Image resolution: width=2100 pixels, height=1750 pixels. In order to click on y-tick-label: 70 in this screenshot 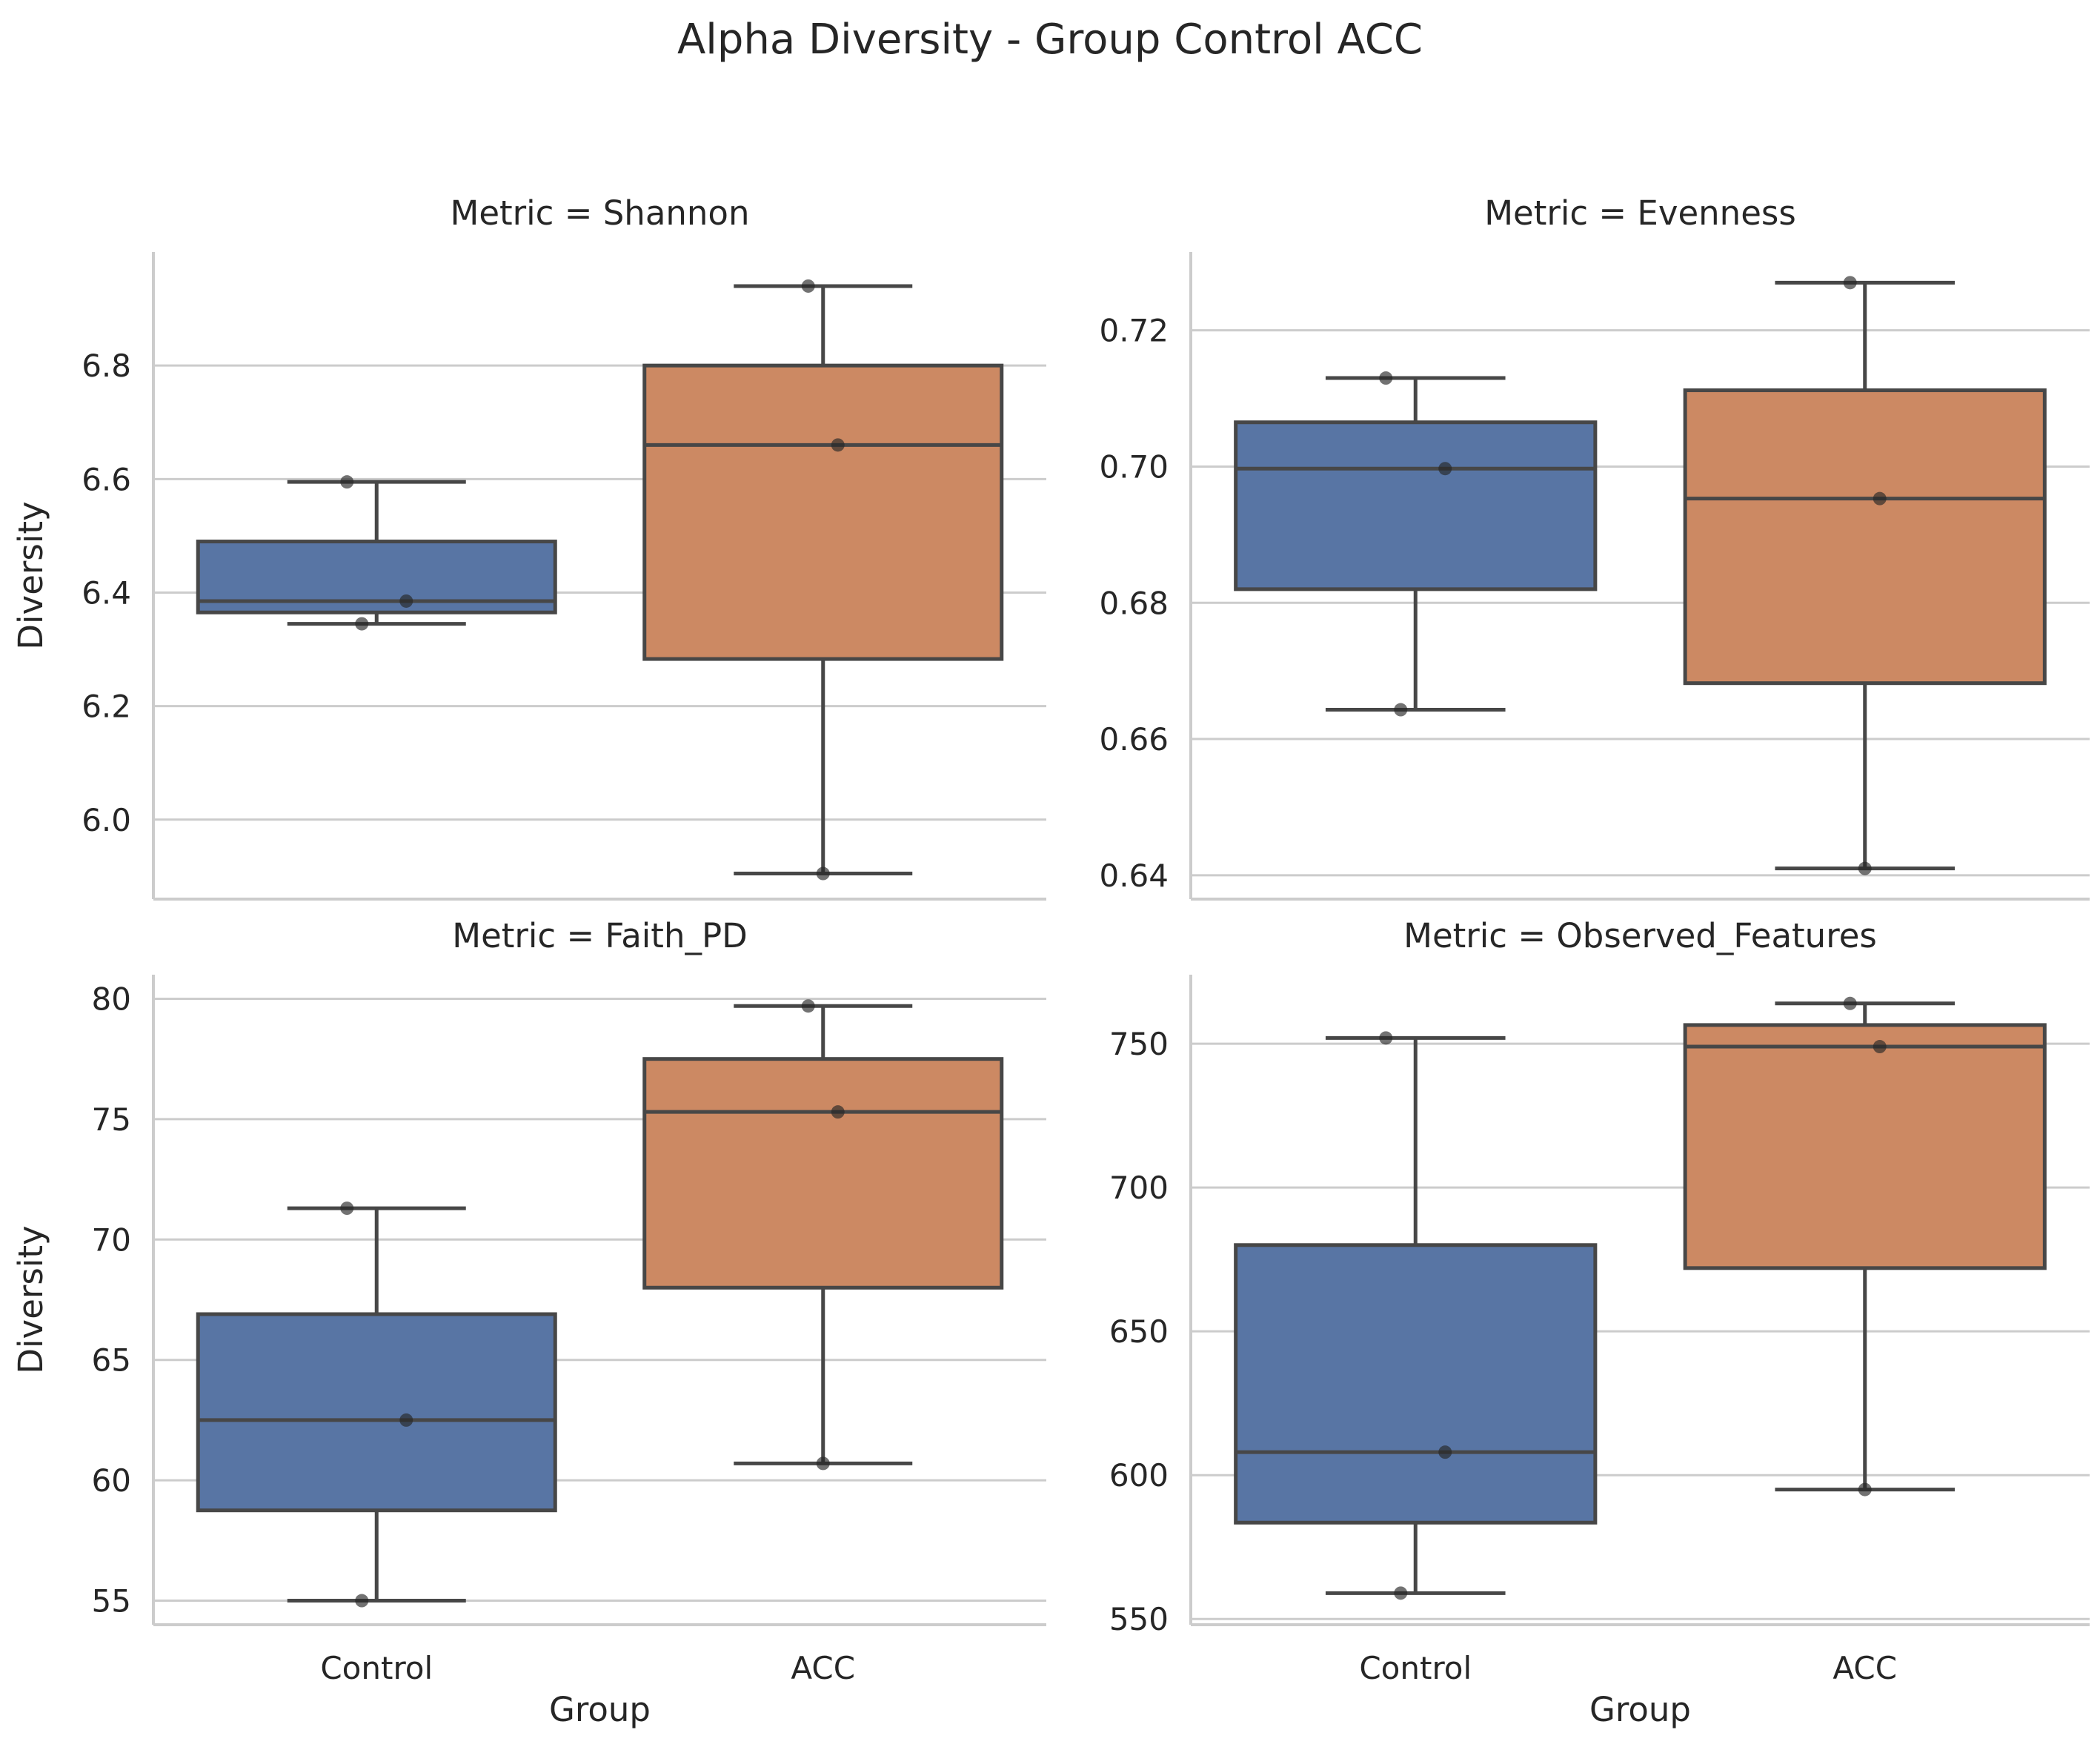, I will do `click(112, 1240)`.